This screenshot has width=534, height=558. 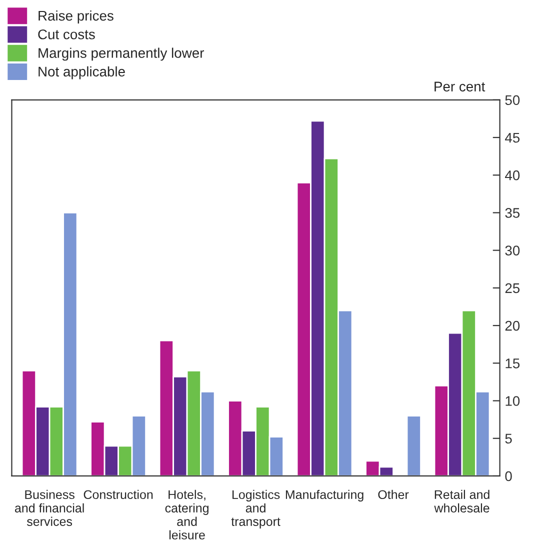 What do you see at coordinates (414, 445) in the screenshot?
I see `bar` at bounding box center [414, 445].